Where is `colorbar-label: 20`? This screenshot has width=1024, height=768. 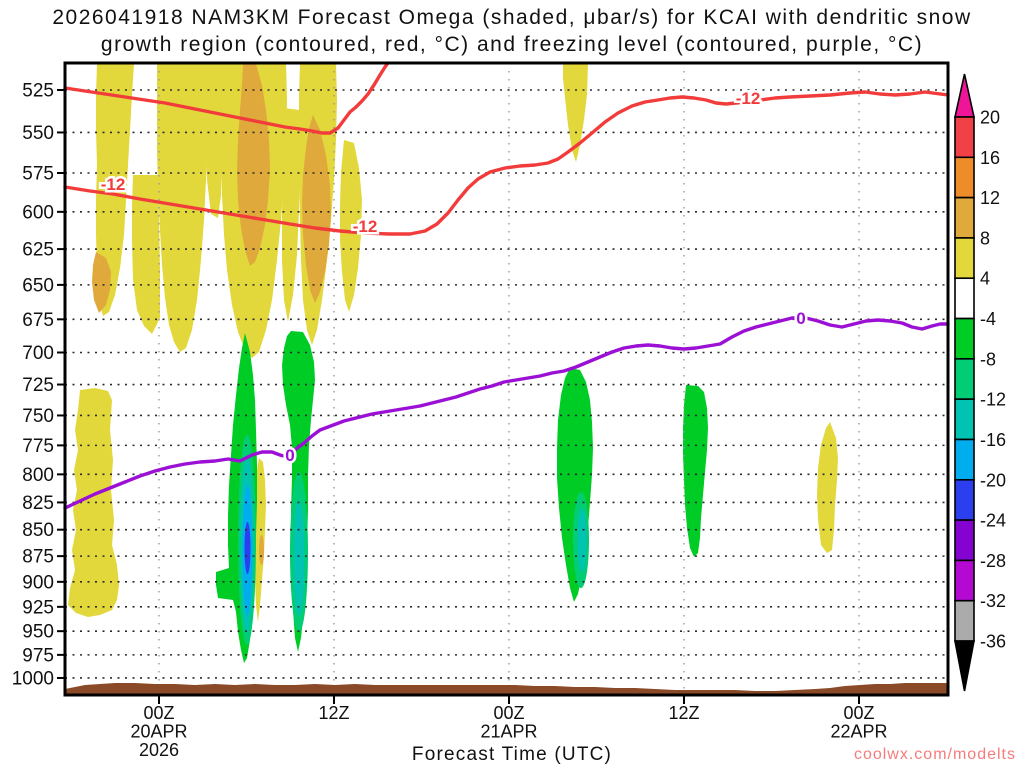
colorbar-label: 20 is located at coordinates (990, 118).